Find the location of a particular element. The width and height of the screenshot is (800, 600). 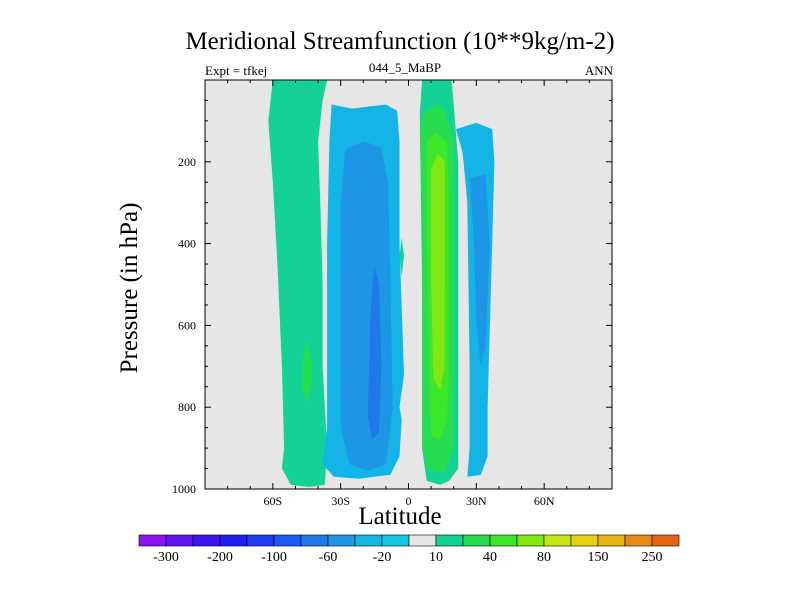

case-label: 044_5_MaBP is located at coordinates (405, 67).